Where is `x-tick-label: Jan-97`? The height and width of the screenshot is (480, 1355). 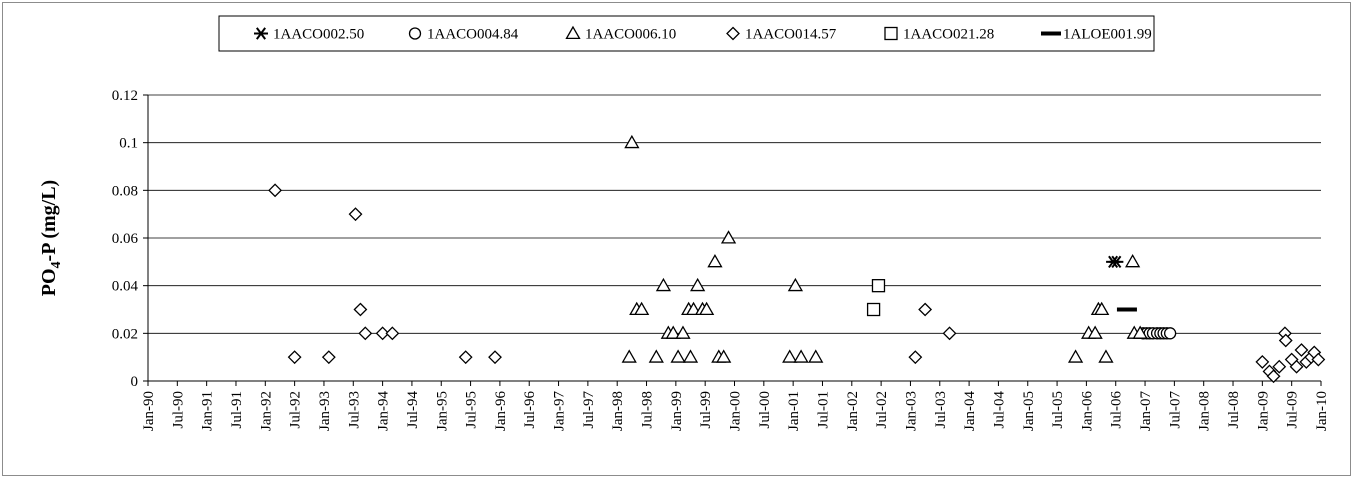 x-tick-label: Jan-97 is located at coordinates (560, 411).